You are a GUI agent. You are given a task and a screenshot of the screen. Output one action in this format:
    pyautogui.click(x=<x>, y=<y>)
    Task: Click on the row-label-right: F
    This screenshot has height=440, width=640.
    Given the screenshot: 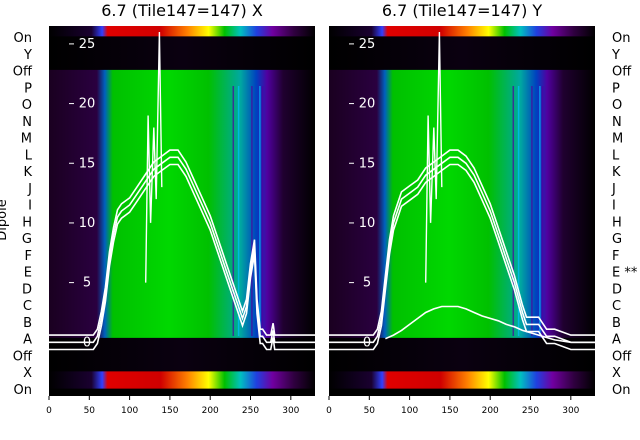 What is the action you would take?
    pyautogui.click(x=615, y=256)
    